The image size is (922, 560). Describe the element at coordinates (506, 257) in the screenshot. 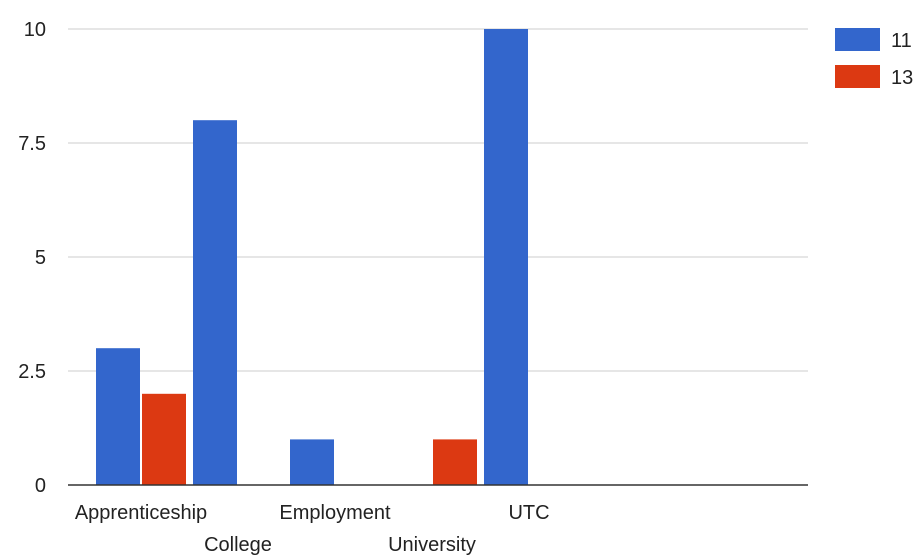

I see `bar-11-utc` at that location.